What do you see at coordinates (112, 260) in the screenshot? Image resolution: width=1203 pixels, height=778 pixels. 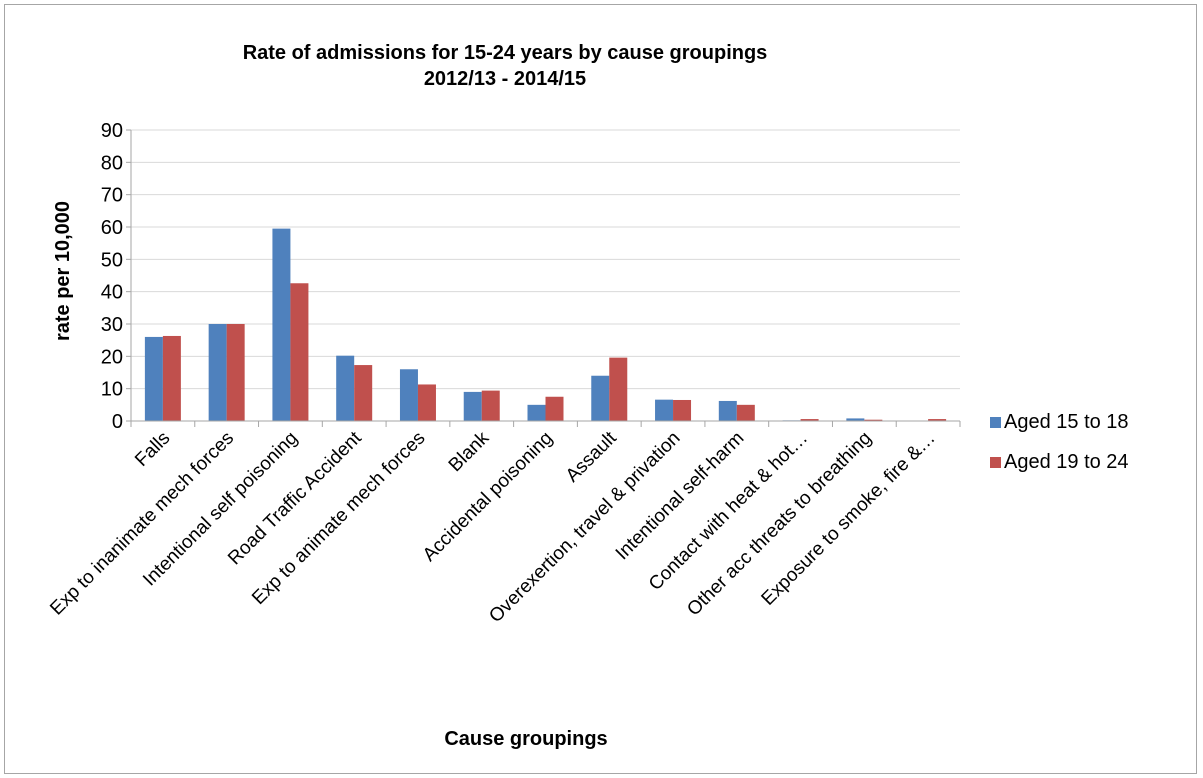 I see `y-tick-label: 50` at bounding box center [112, 260].